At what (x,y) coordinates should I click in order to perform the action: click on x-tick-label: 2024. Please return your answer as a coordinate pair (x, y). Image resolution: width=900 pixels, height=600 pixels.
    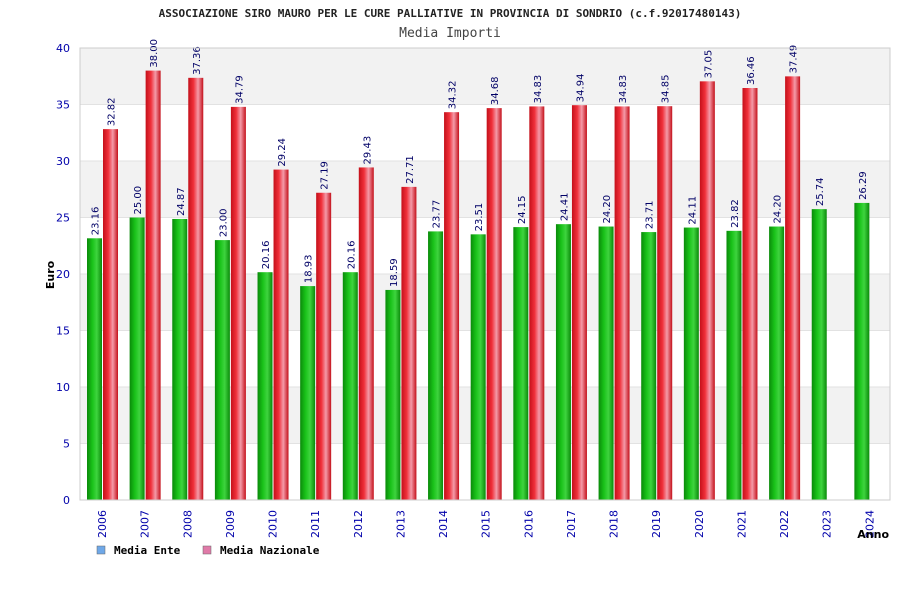
    Looking at the image, I should click on (869, 524).